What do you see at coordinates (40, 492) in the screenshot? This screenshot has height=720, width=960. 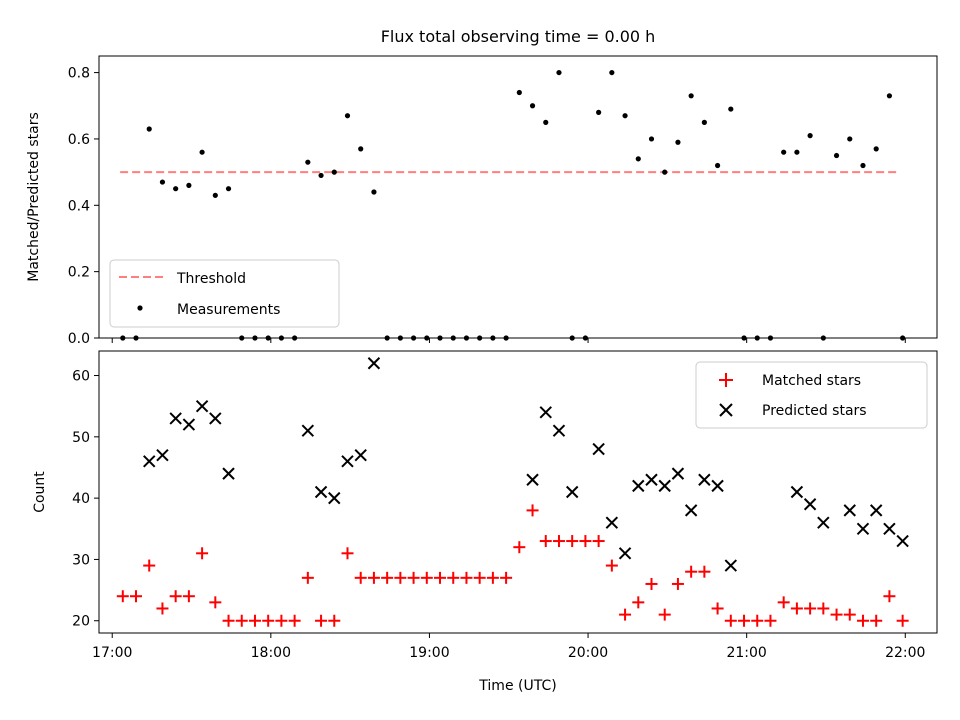 I see `count-y-axis-label: Count` at bounding box center [40, 492].